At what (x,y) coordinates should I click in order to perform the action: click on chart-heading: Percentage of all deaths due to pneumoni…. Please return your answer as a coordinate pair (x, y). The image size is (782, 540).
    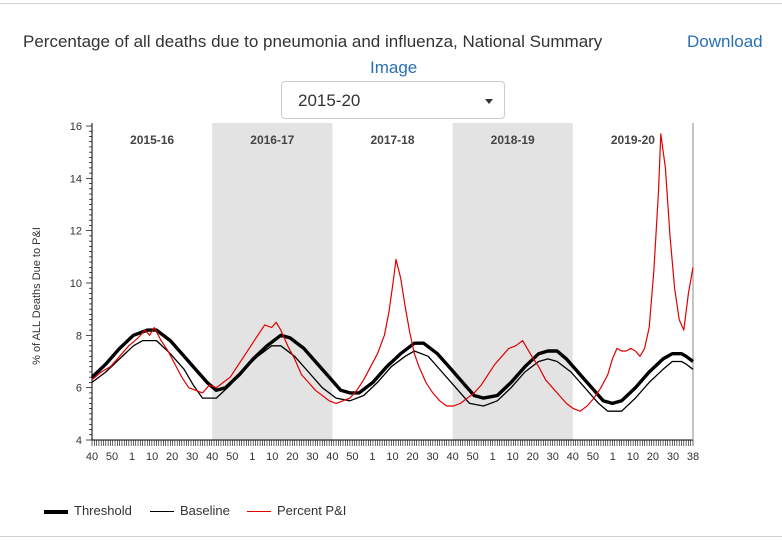
    Looking at the image, I should click on (313, 41).